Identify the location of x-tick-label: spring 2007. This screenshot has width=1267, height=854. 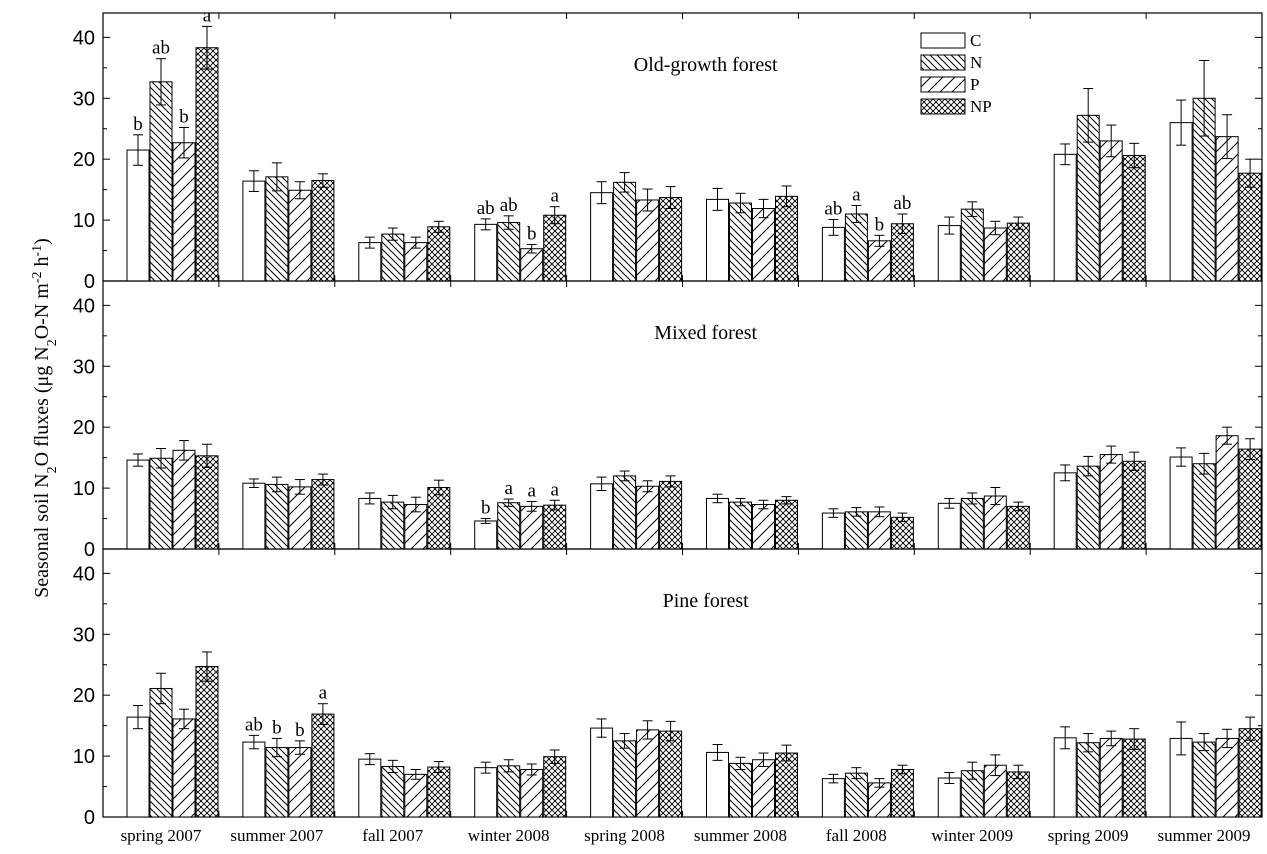
(161, 835).